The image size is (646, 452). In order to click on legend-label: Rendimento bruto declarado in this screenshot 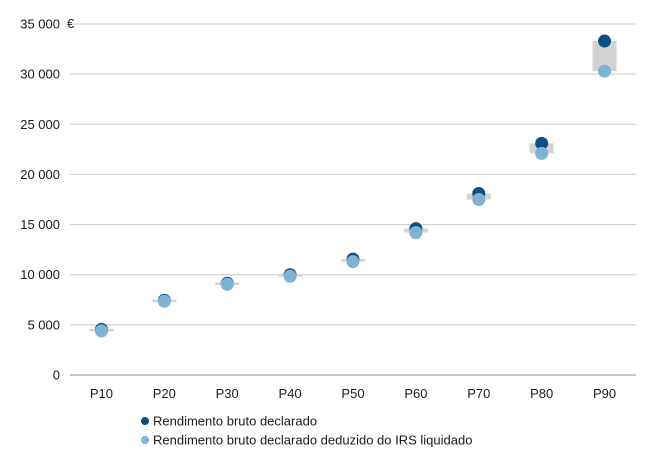, I will do `click(235, 421)`.